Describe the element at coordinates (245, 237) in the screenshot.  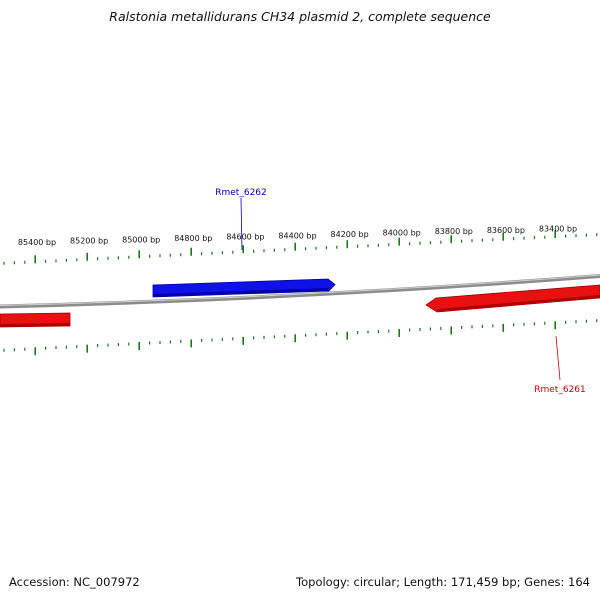
I see `position-label: 84600 bp` at that location.